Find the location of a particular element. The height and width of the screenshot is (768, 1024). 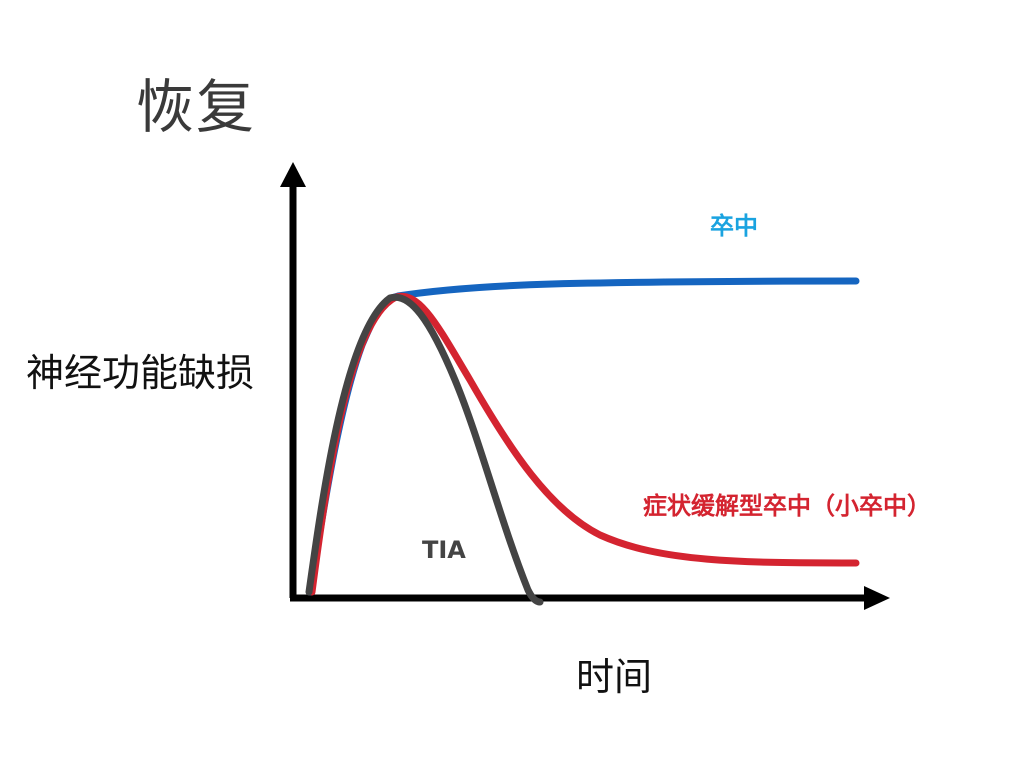

tia-curve-label: TIA is located at coordinates (444, 550).